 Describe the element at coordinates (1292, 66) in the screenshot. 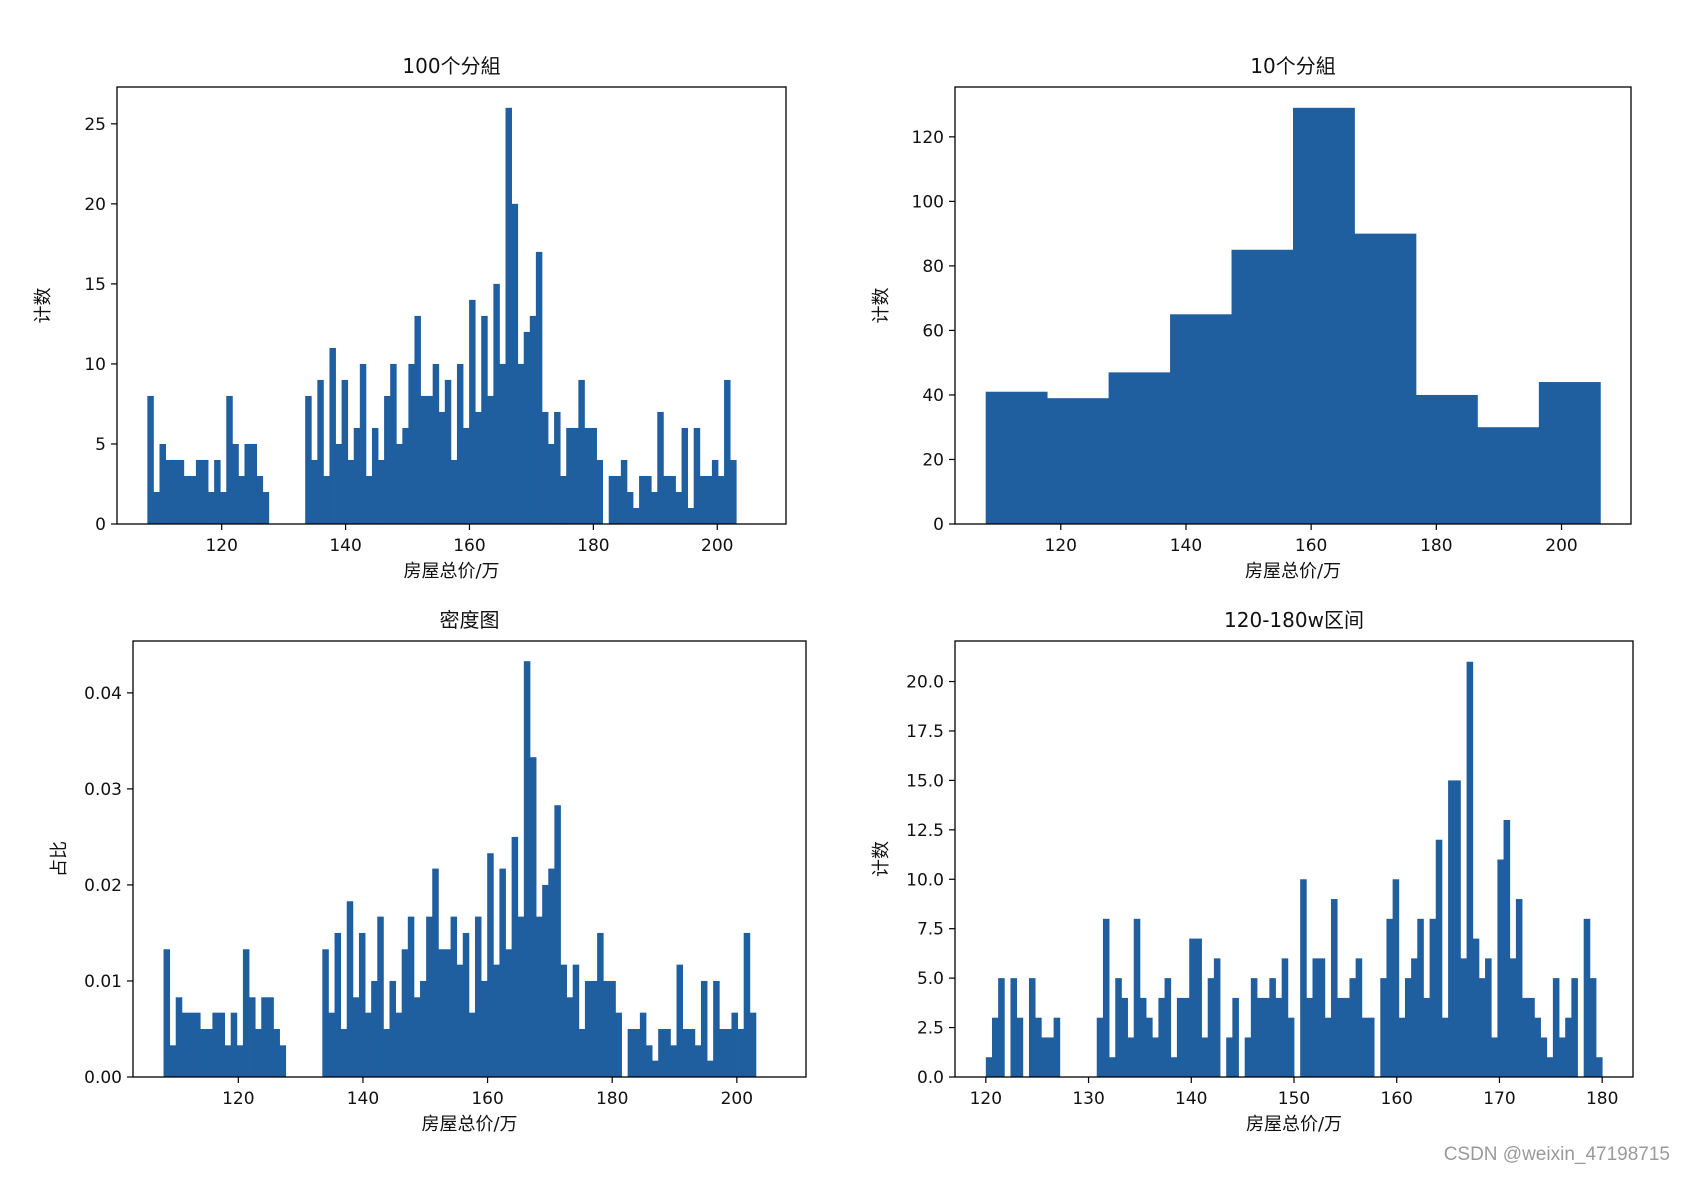

I see `chart-title: 10个分組` at that location.